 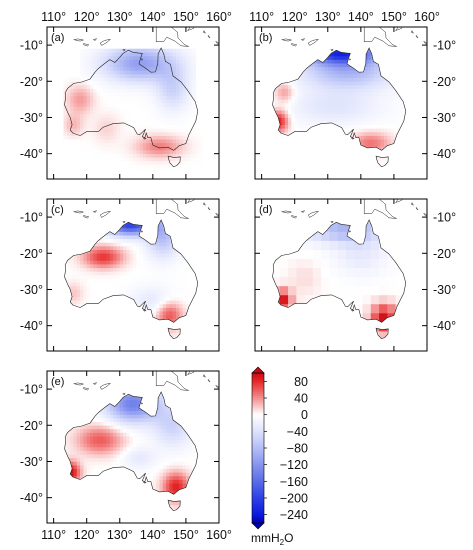 I want to click on lon-tick-label: 130°, so click(x=120, y=17).